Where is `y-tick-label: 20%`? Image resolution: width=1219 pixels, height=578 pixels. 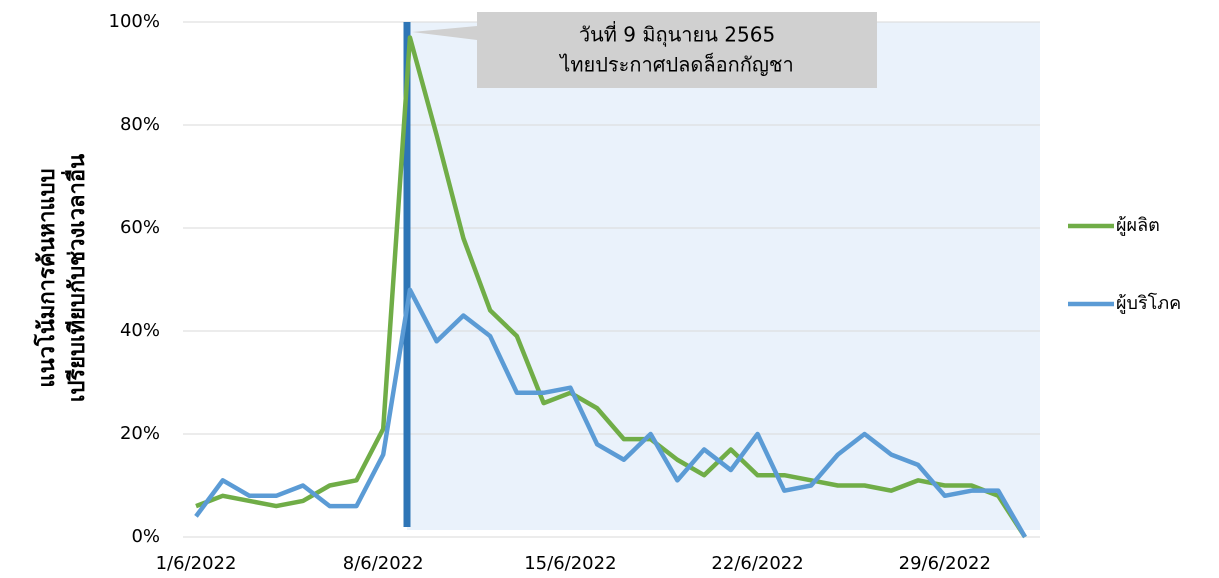 y-tick-label: 20% is located at coordinates (140, 433).